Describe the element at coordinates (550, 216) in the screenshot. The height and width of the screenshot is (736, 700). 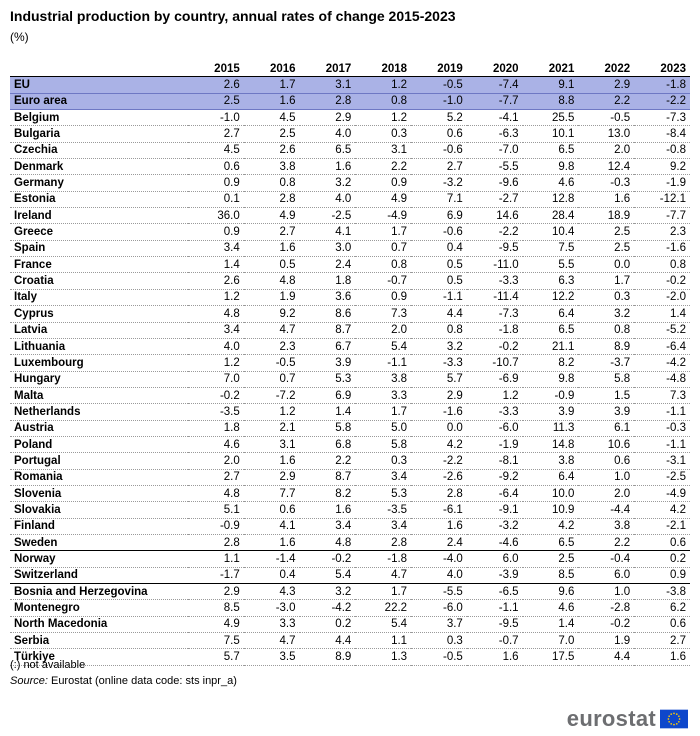
I see `value-cell: 28.4` at that location.